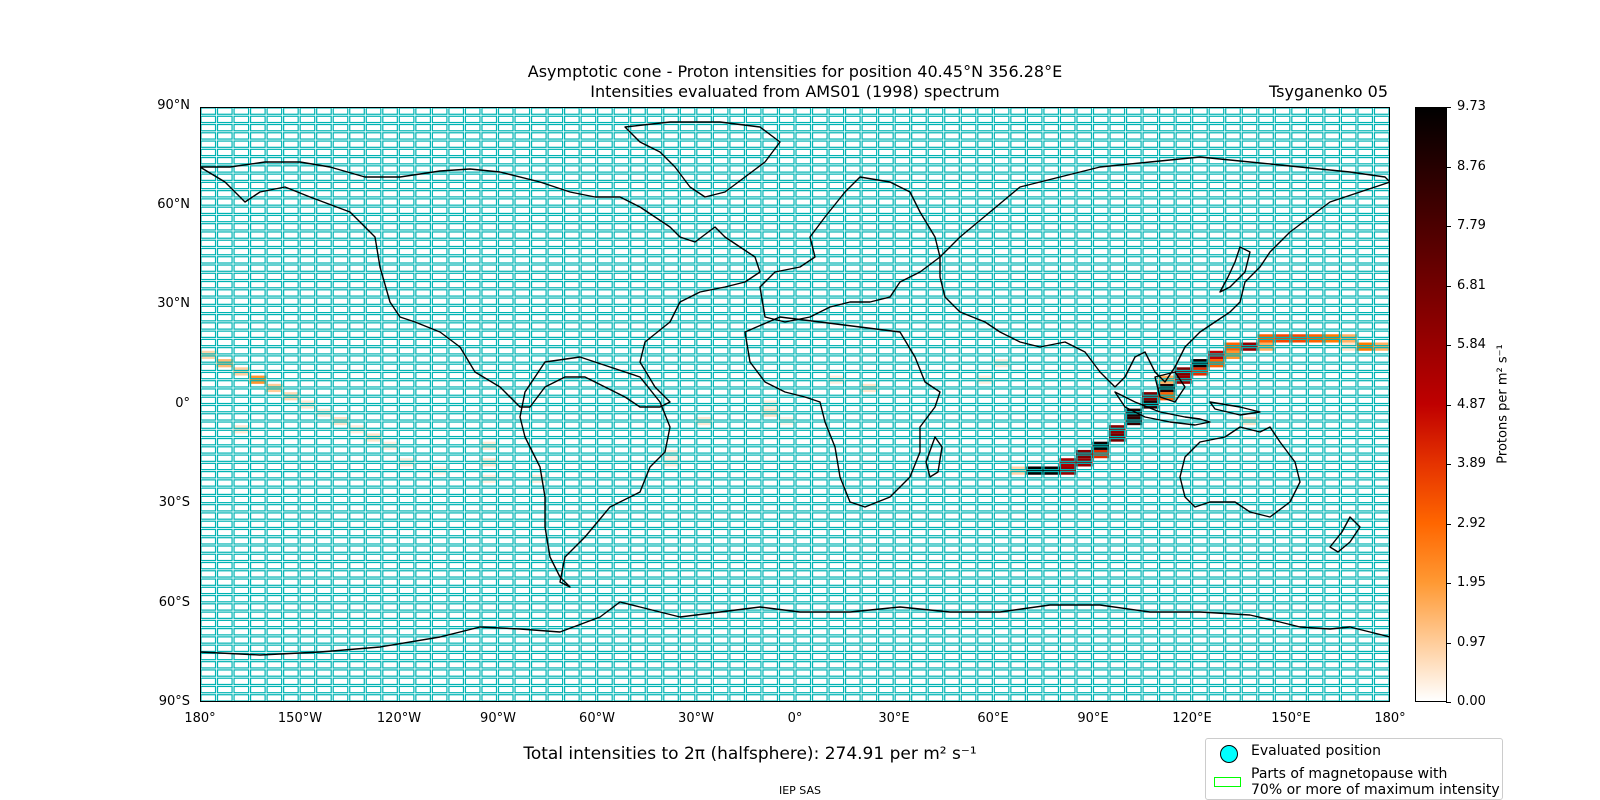 This screenshot has width=1600, height=800. Describe the element at coordinates (1471, 225) in the screenshot. I see `colorbar-tick-label: 7.79` at that location.